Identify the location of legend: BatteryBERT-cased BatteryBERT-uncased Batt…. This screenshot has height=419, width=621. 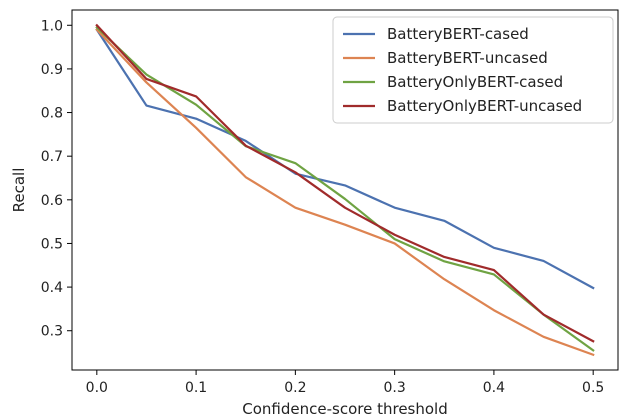
(473, 70).